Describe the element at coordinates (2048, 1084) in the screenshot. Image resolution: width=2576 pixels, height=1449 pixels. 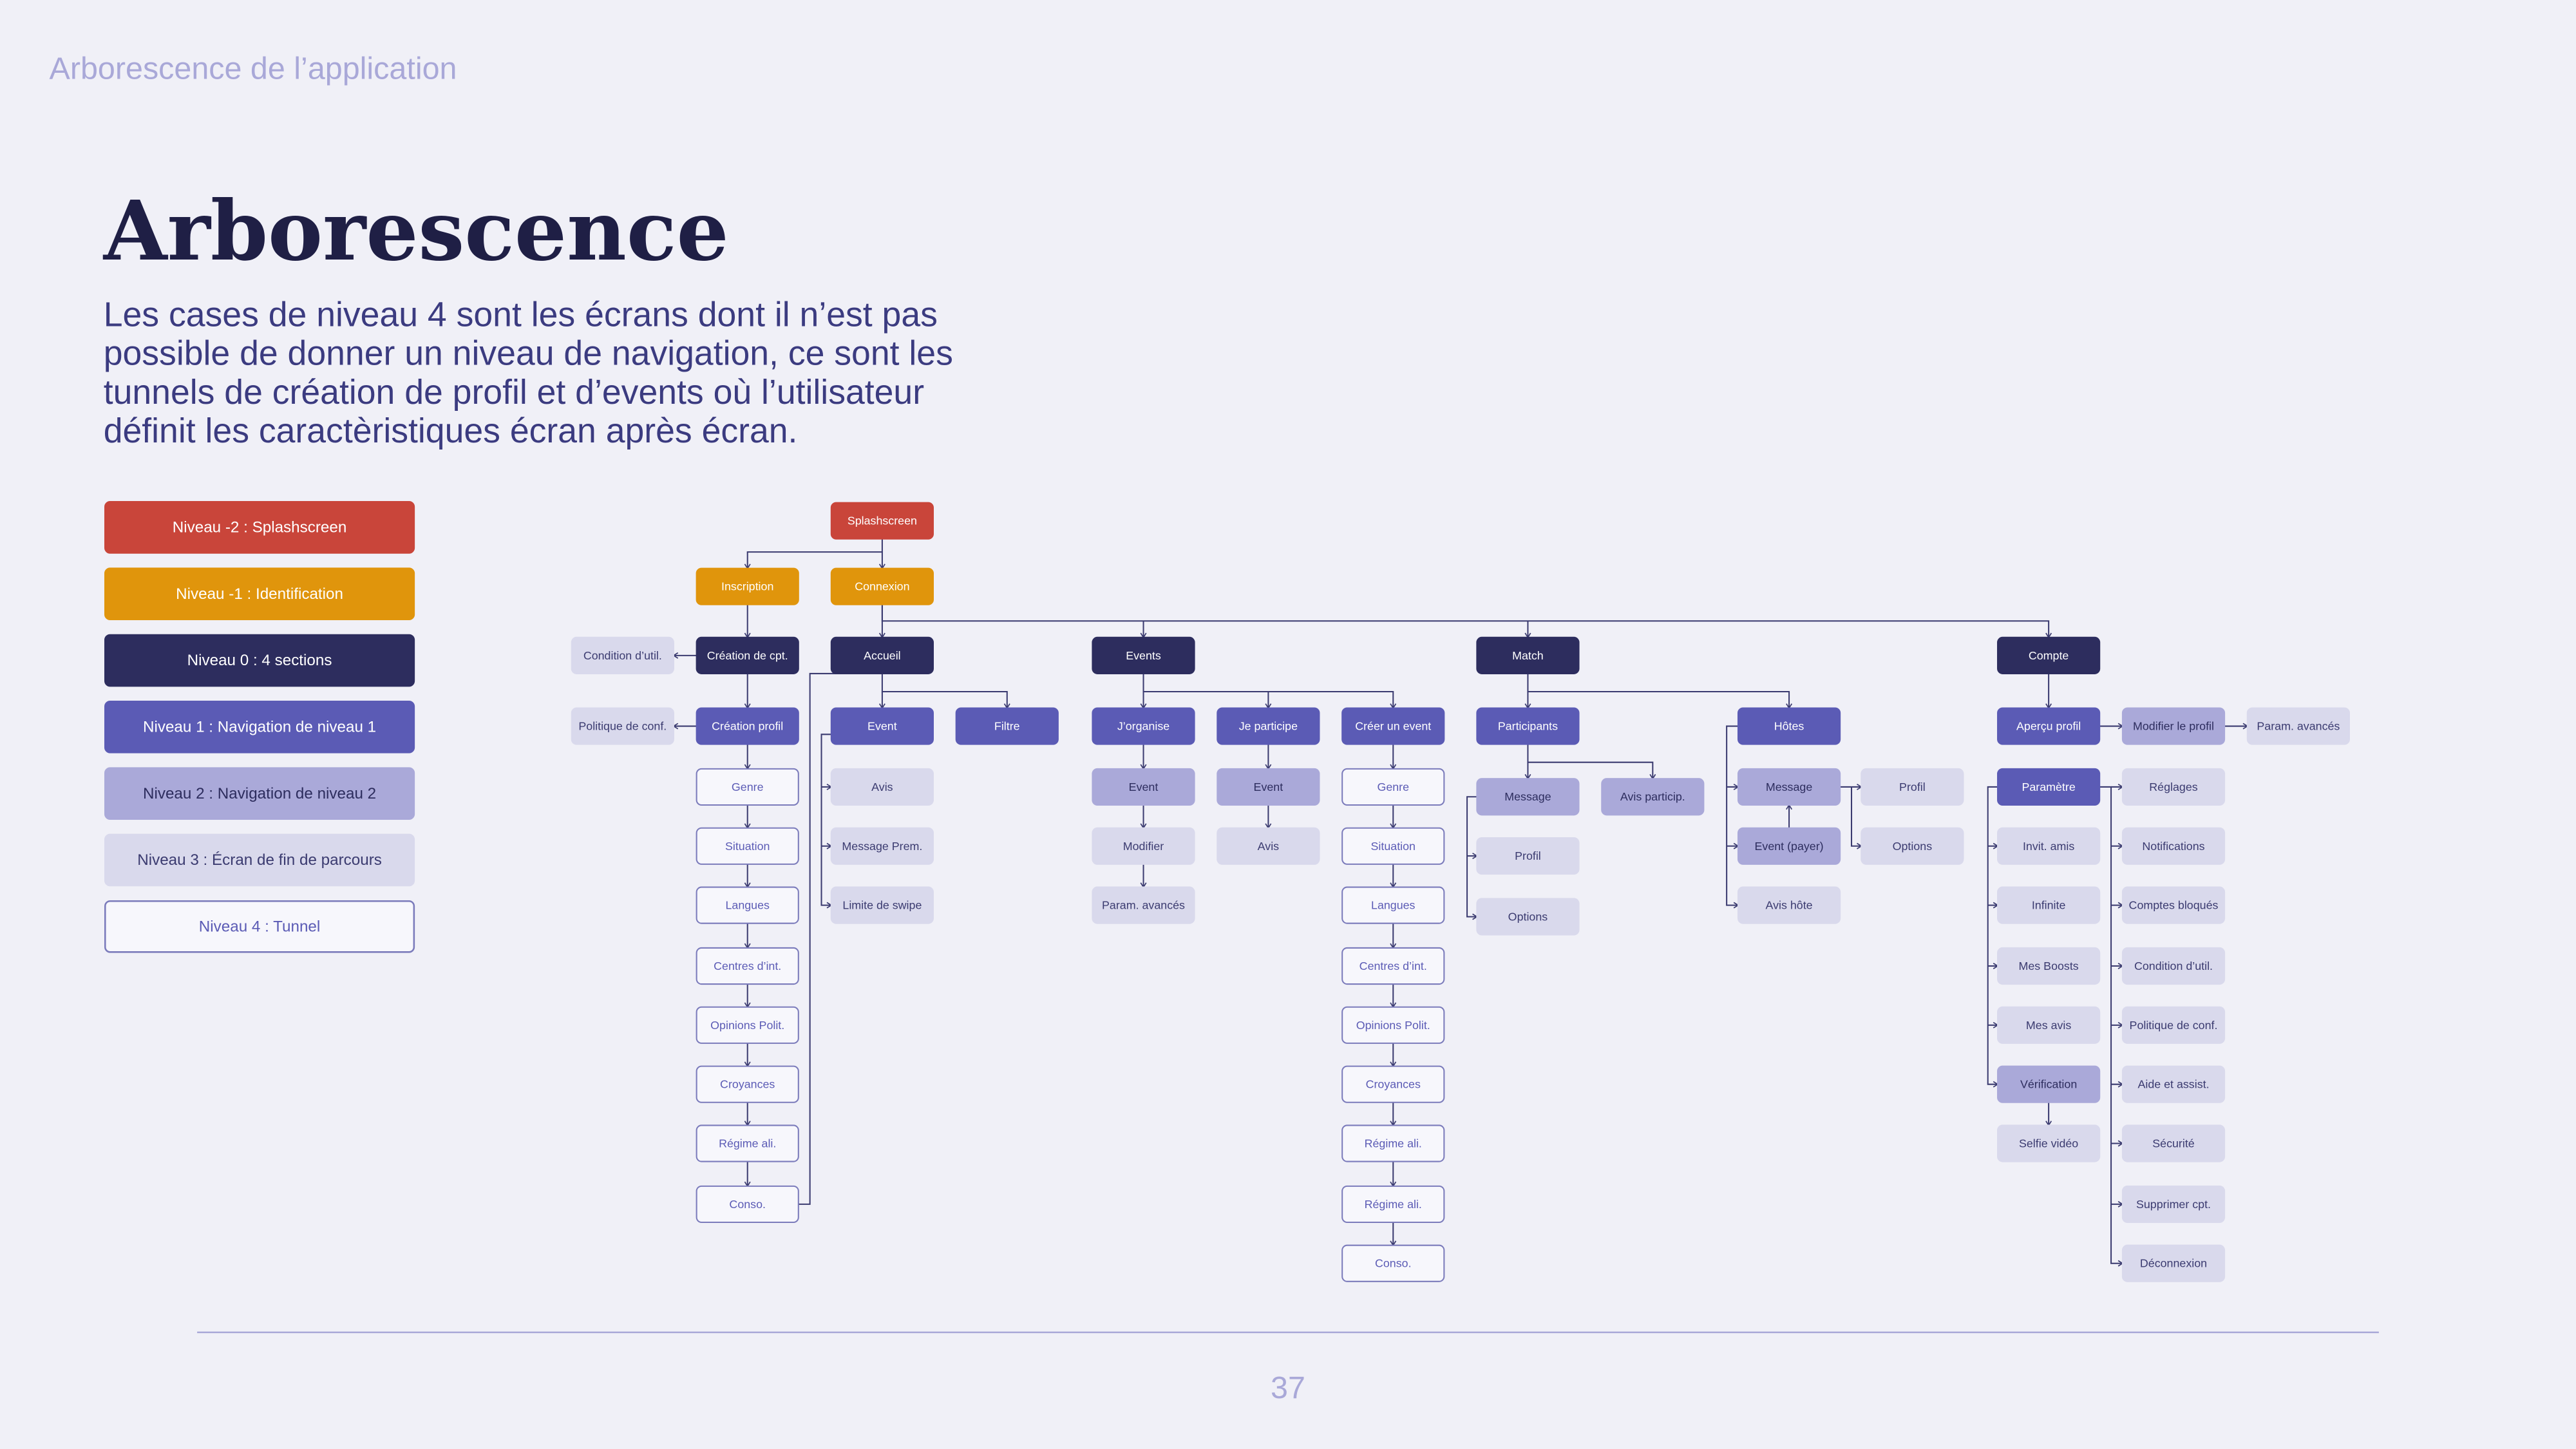
I see `node-label: Vérification` at that location.